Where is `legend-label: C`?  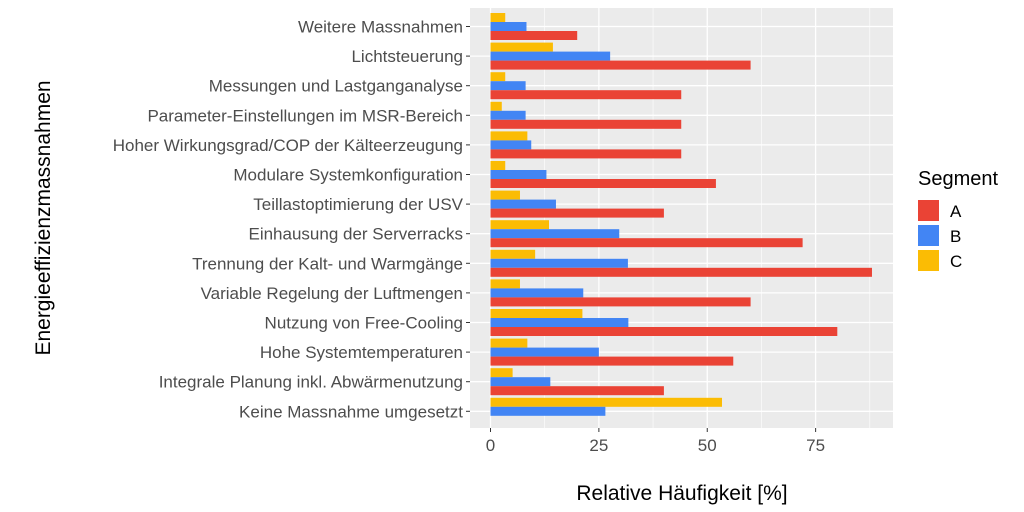 legend-label: C is located at coordinates (956, 261).